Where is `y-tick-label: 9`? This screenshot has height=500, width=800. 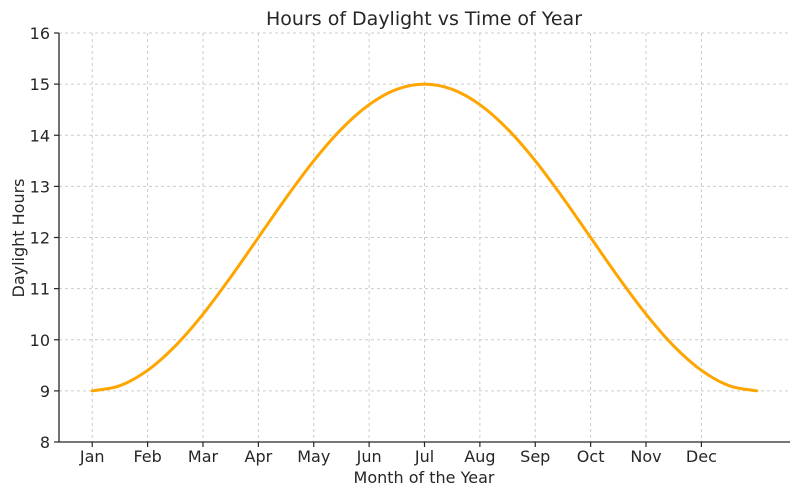
y-tick-label: 9 is located at coordinates (45, 391).